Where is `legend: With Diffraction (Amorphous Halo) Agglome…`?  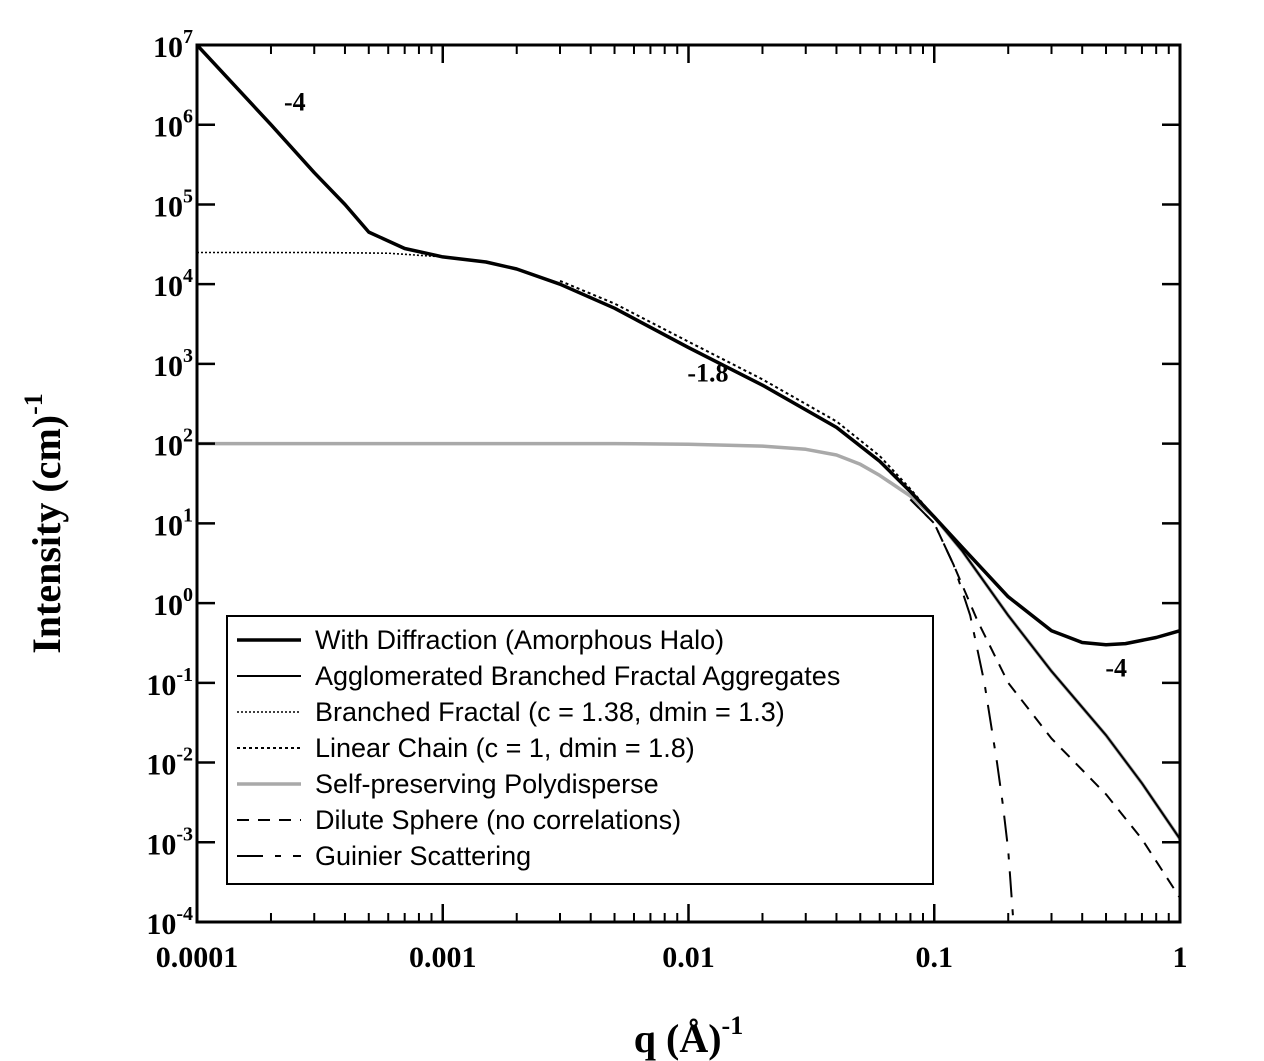 legend: With Diffraction (Amorphous Halo) Agglome… is located at coordinates (580, 750).